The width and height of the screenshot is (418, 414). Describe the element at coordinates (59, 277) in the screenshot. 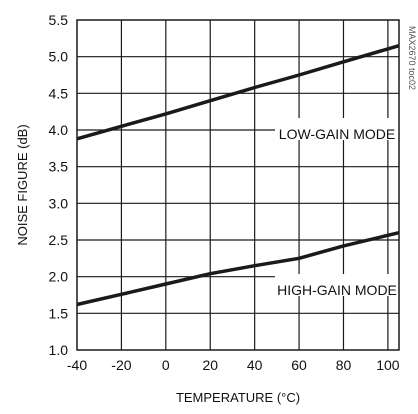

I see `y-tick-label: 2.0` at that location.